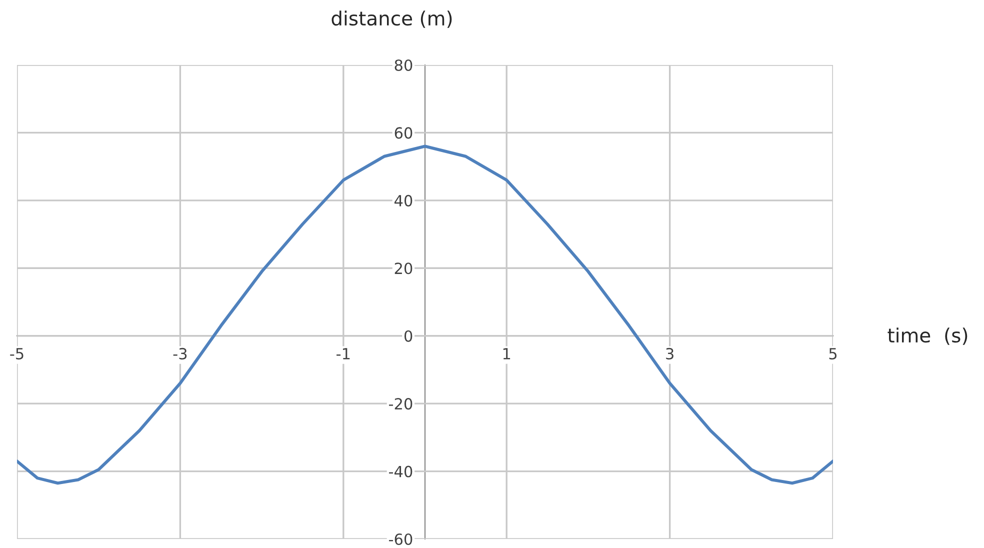 The width and height of the screenshot is (984, 548). I want to click on y-tick-label: 60, so click(403, 133).